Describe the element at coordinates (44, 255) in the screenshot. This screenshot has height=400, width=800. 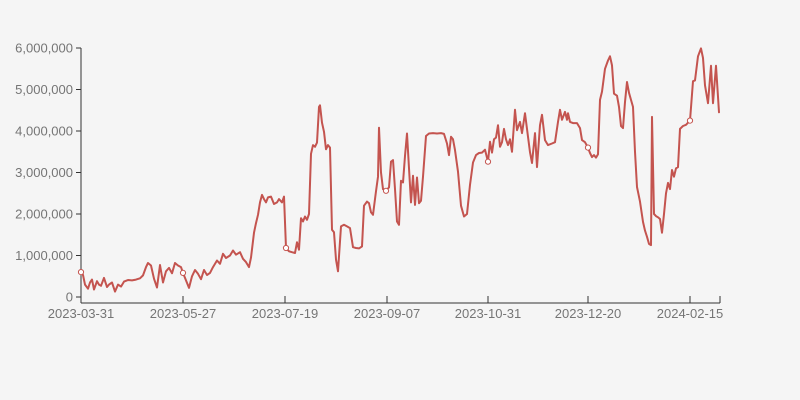
I see `y-axis-tick-label: 1,000,000` at that location.